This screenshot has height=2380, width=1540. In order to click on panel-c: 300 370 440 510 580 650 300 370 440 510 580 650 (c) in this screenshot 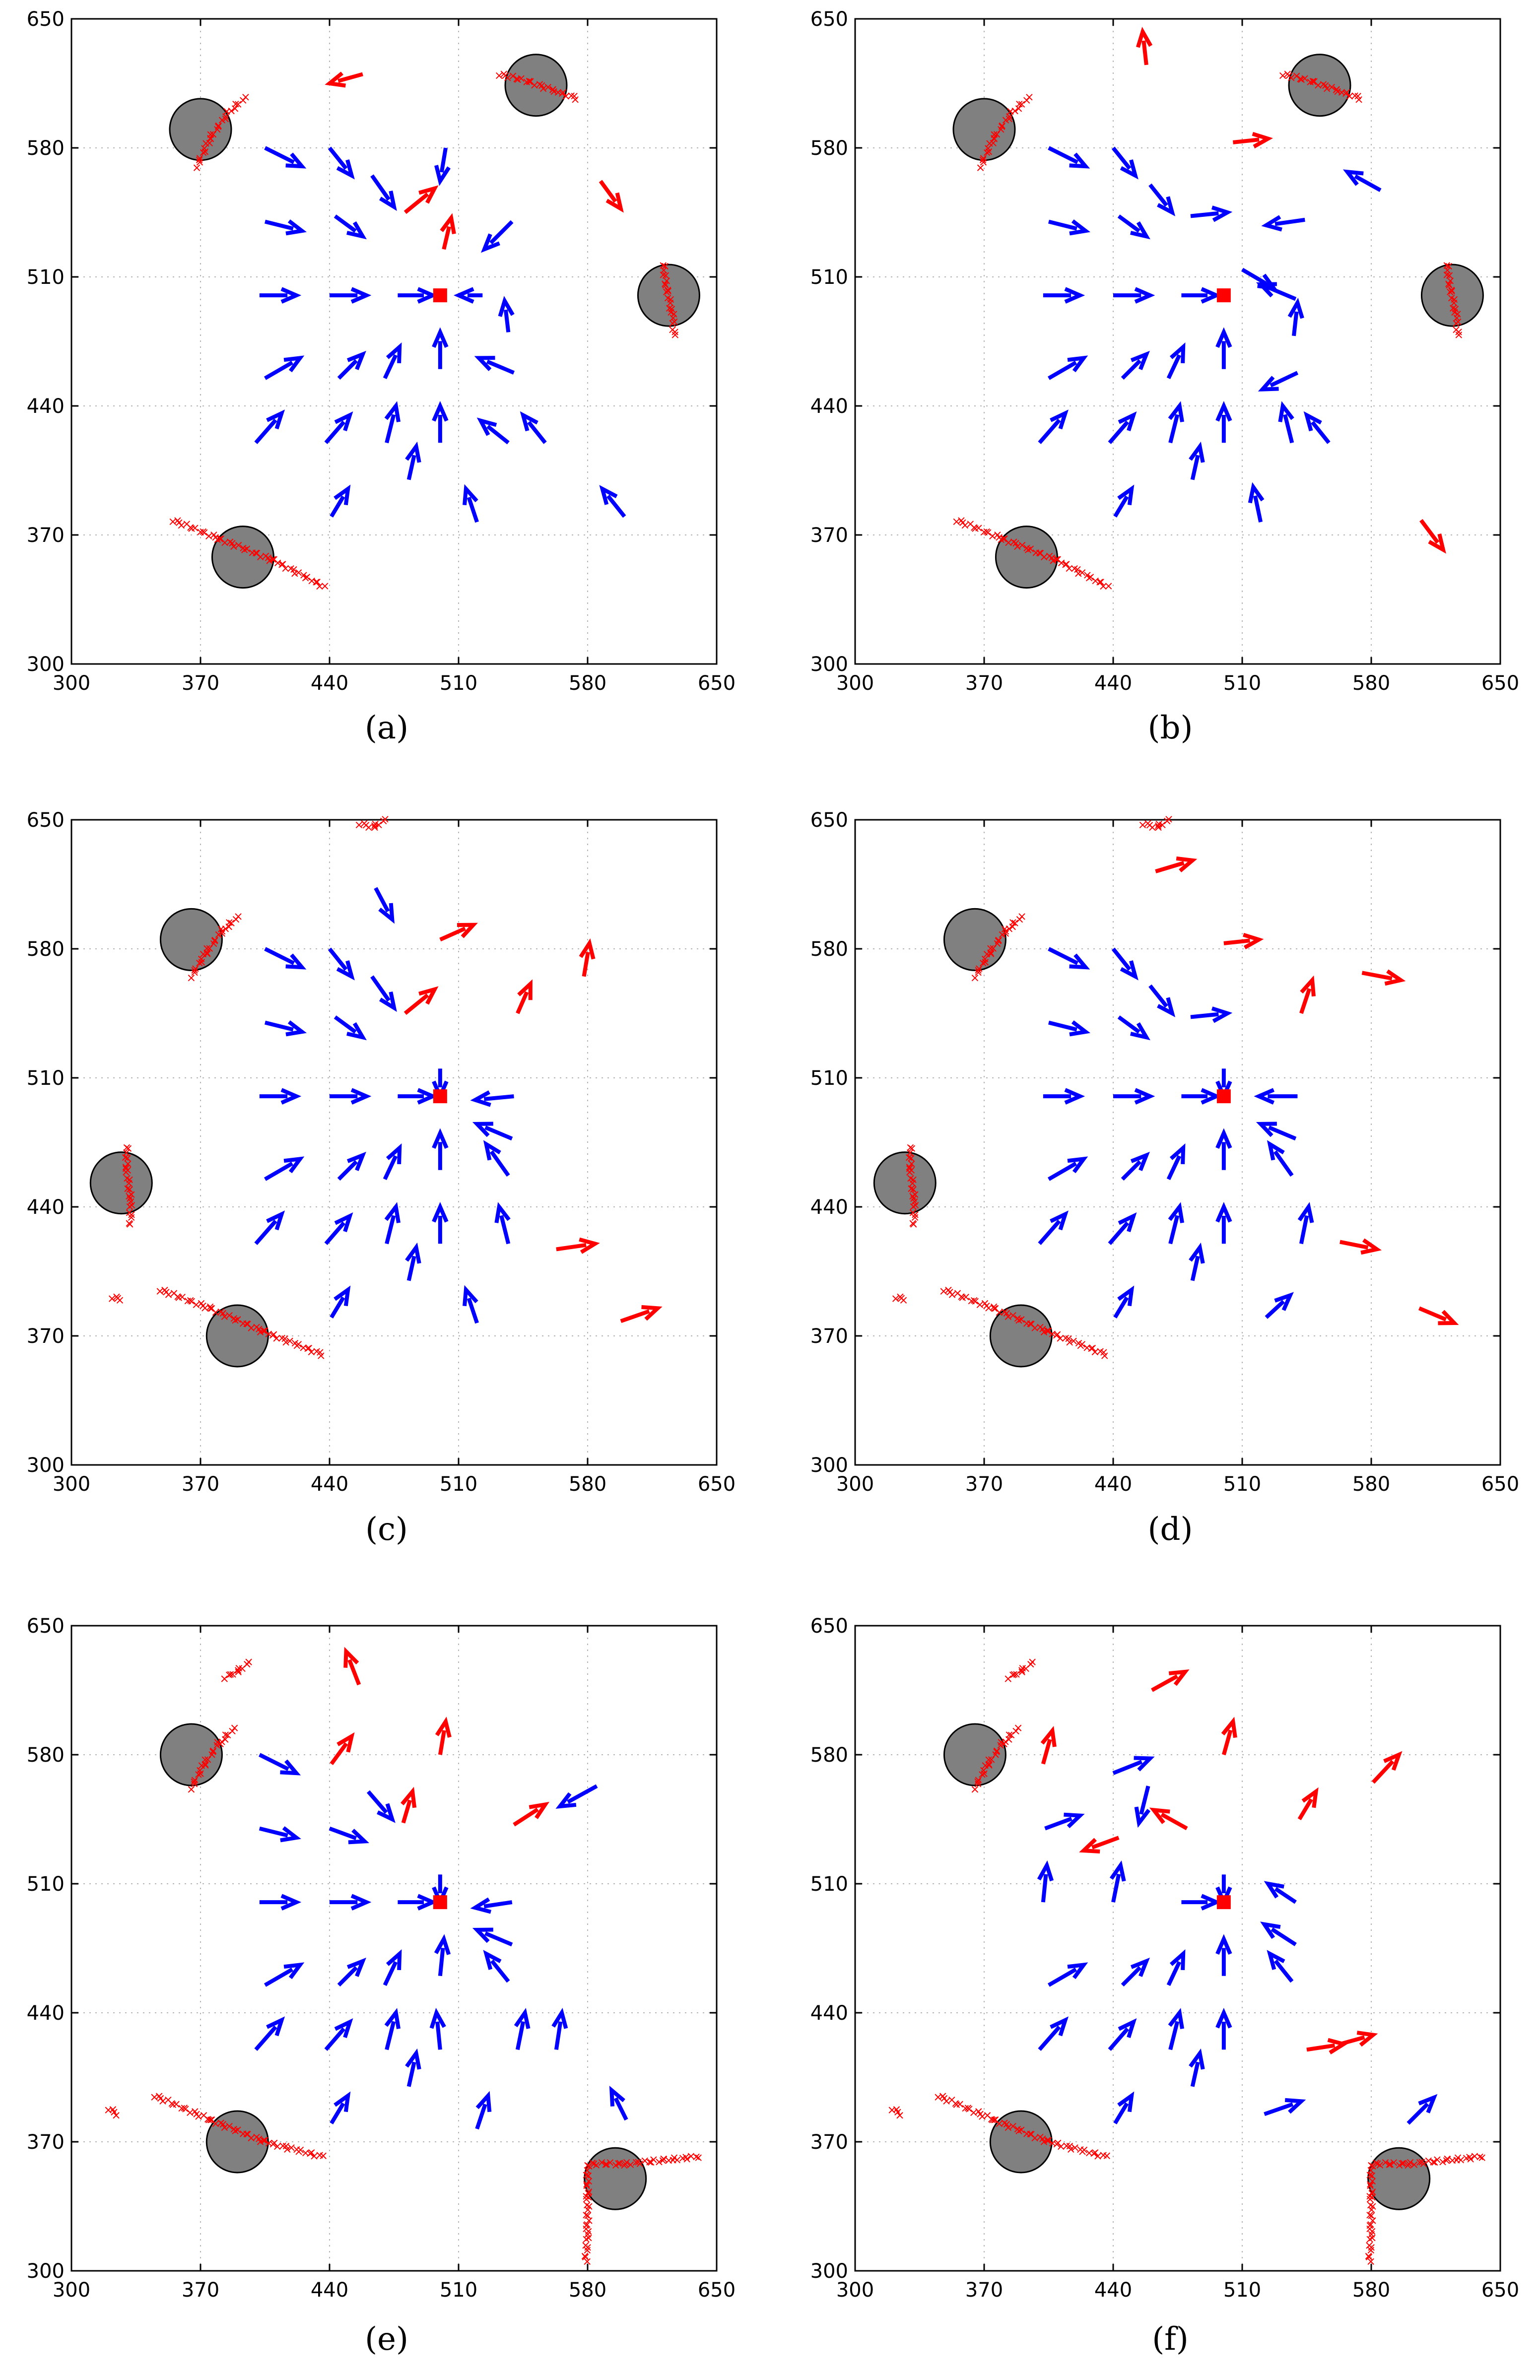, I will do `click(381, 1178)`.